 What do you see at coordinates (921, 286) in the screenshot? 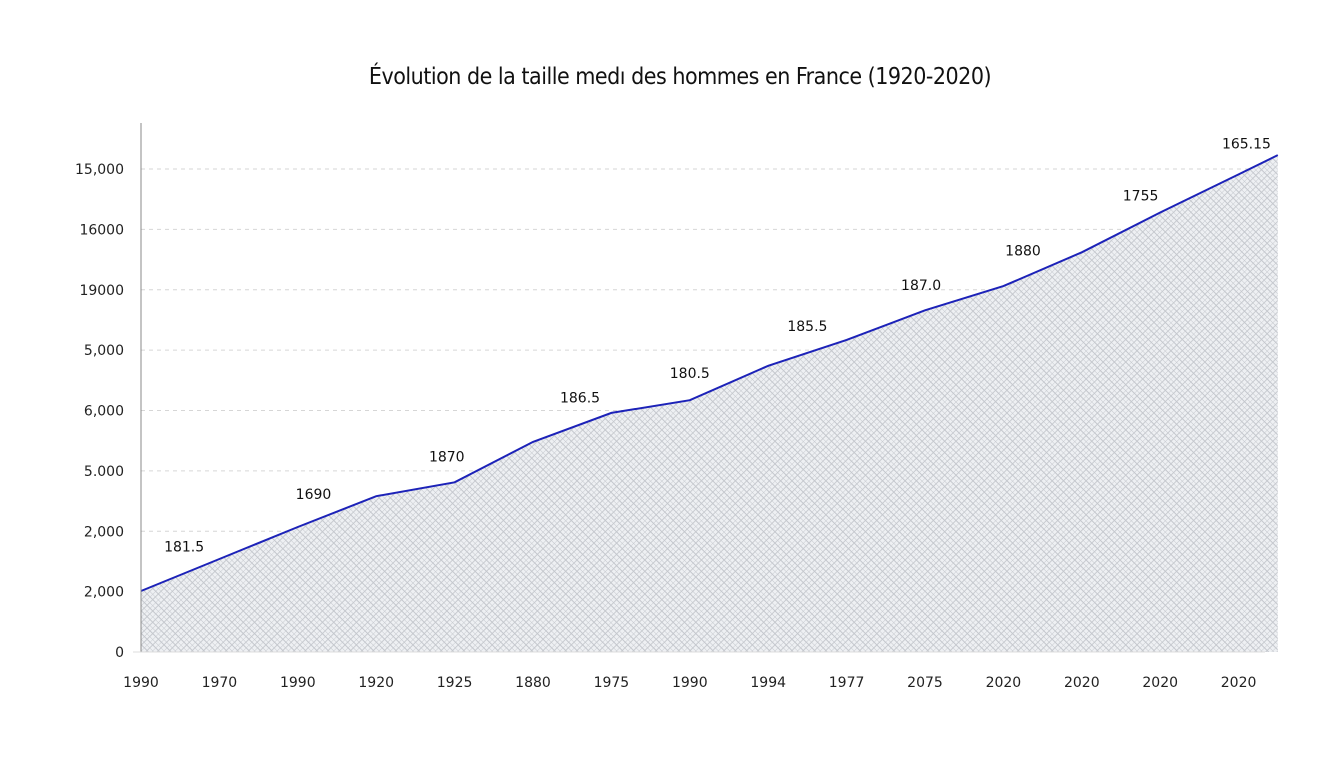
I see `data-label: 187.0` at bounding box center [921, 286].